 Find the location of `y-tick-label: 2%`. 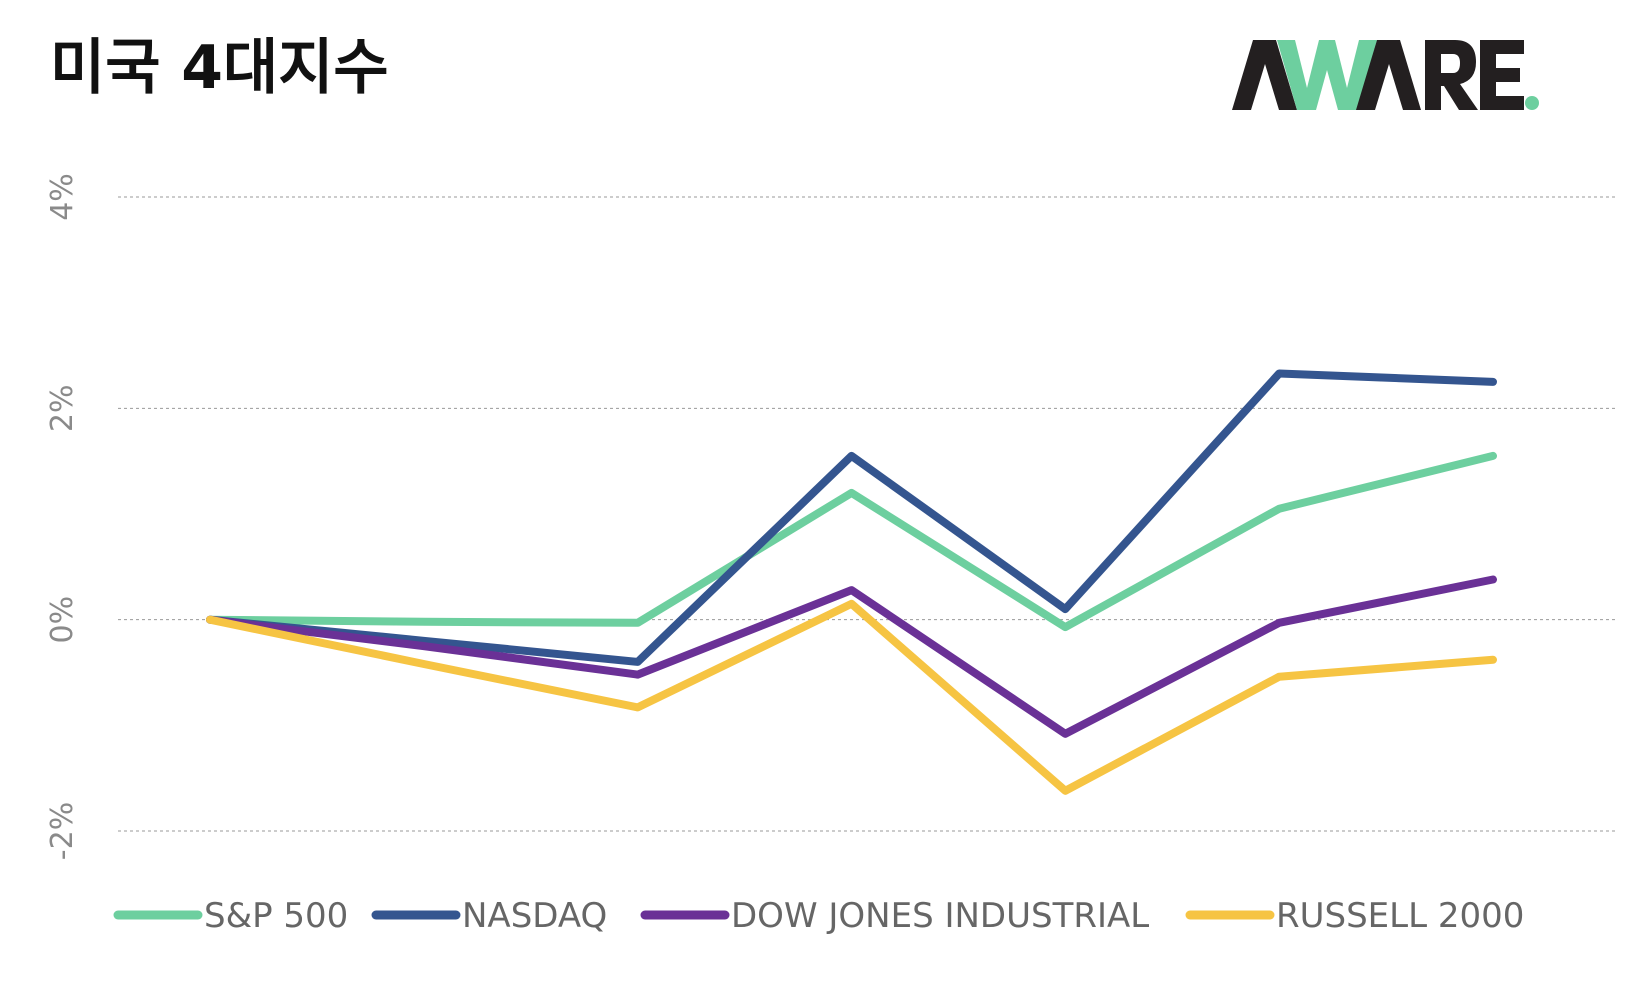

y-tick-label: 2% is located at coordinates (62, 409).